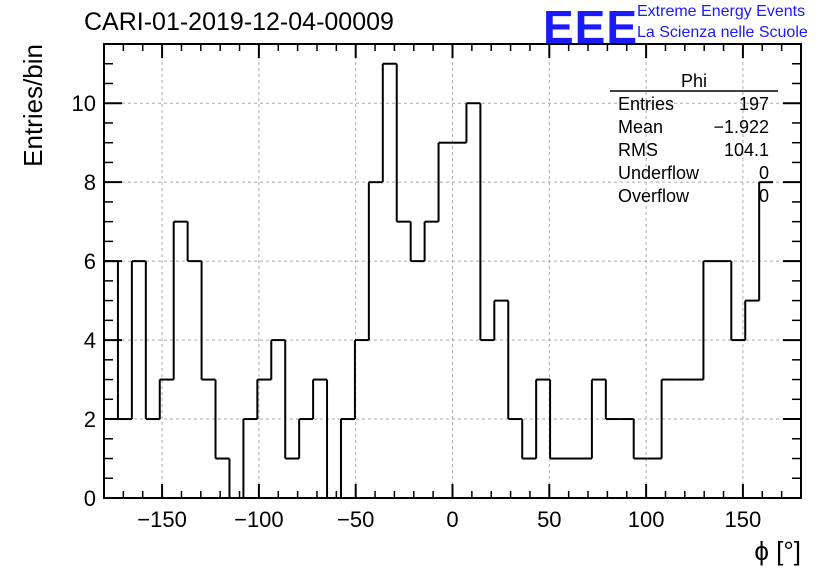 This screenshot has width=836, height=572. I want to click on x-tick-label: 150, so click(743, 519).